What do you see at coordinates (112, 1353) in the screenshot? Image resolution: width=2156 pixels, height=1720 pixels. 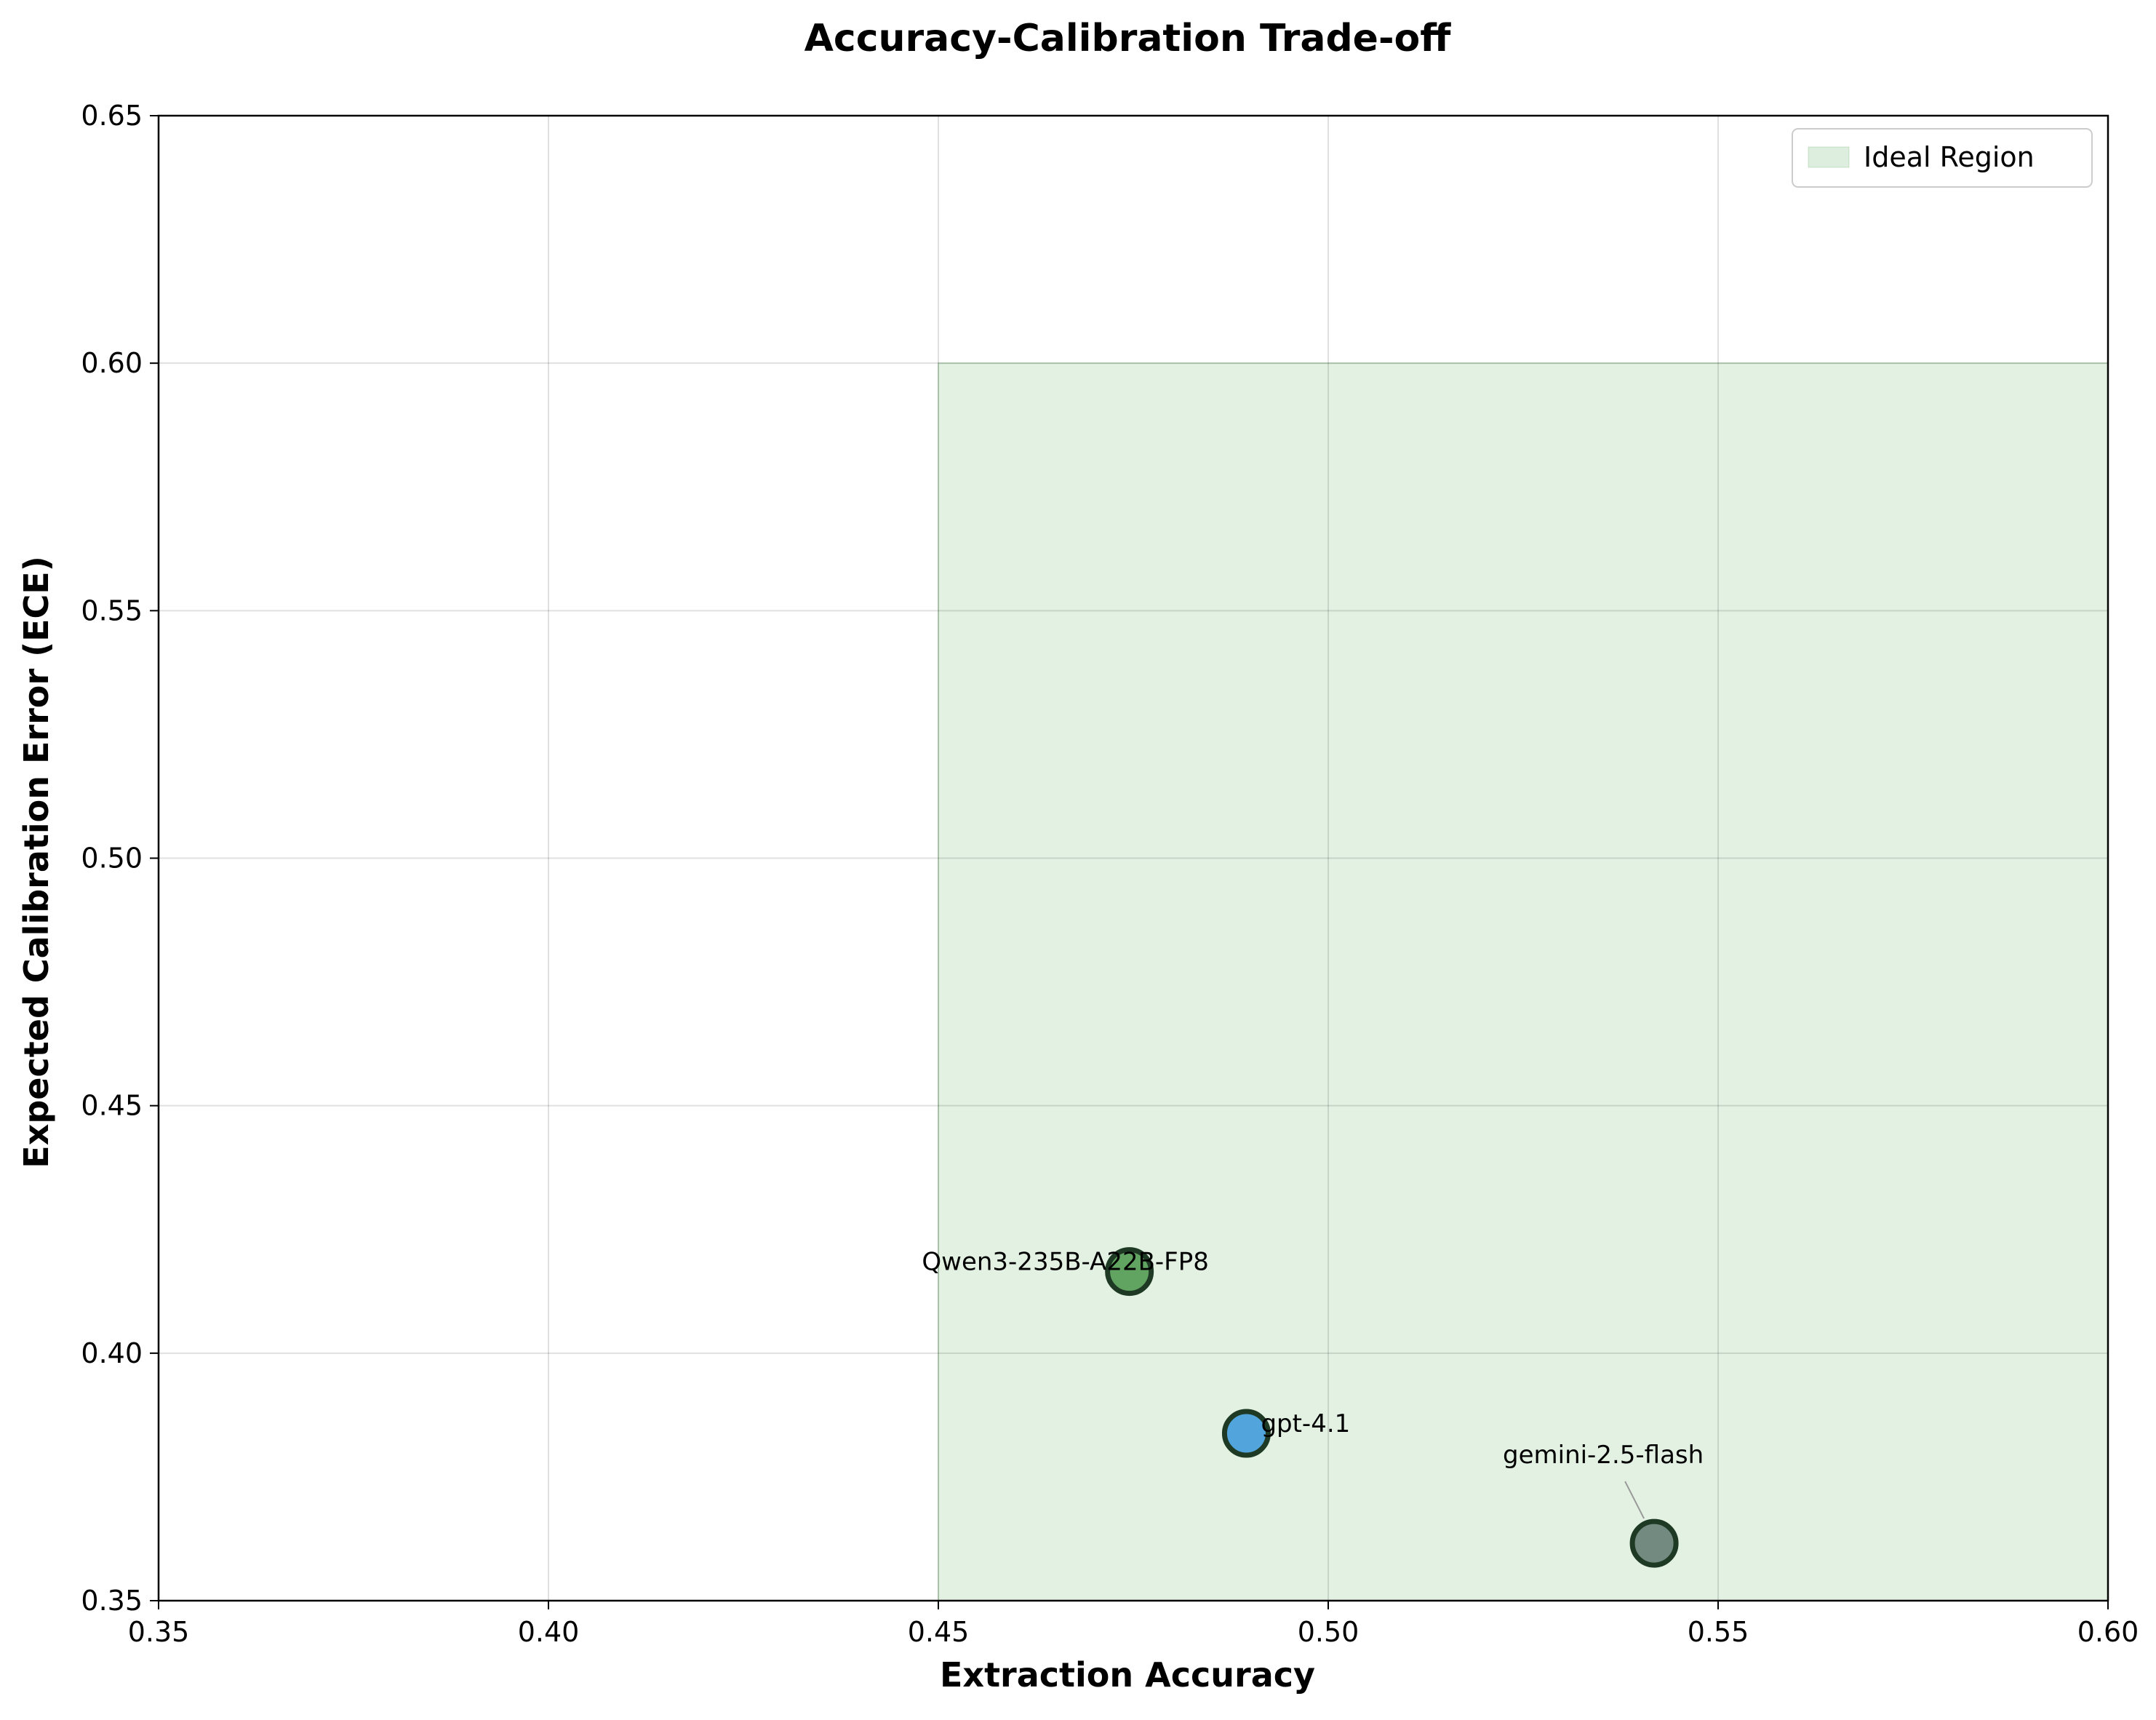 I see `y-tick-label: 0.40` at bounding box center [112, 1353].